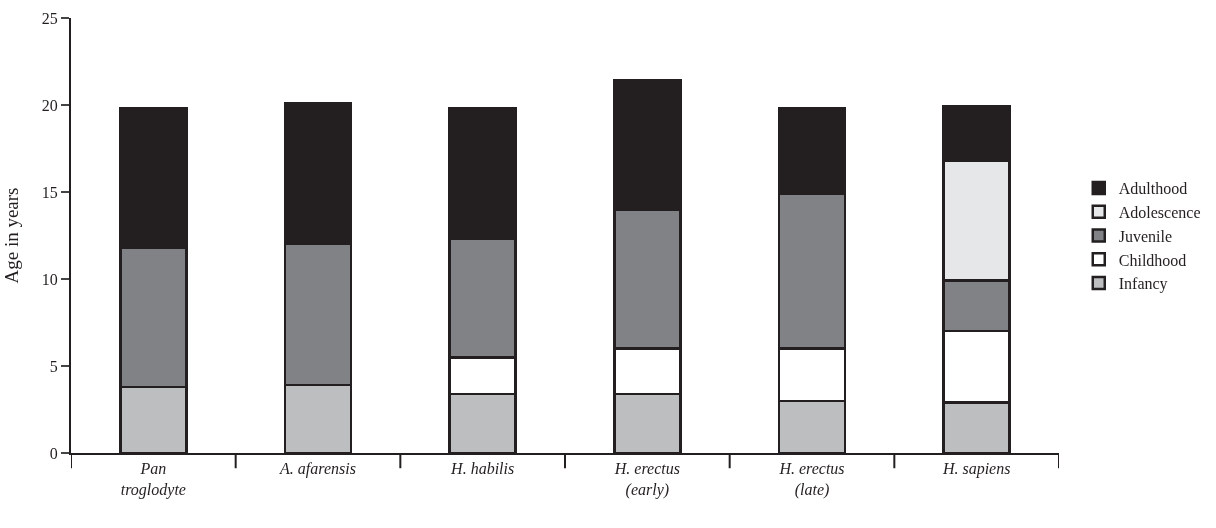 Image resolution: width=1216 pixels, height=528 pixels. I want to click on y-axis-title: Age in years, so click(12, 235).